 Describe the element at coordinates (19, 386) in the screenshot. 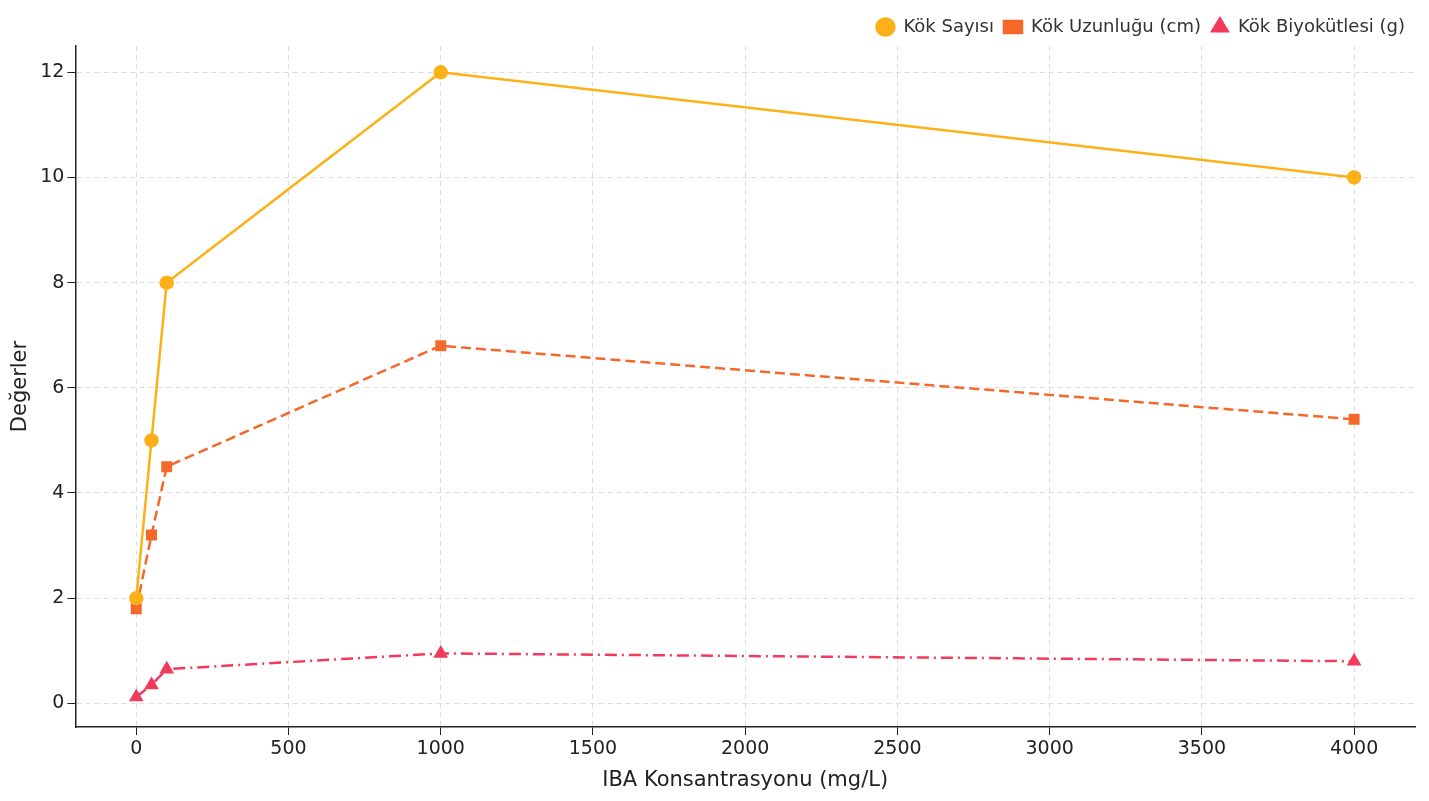

I see `y-axis-title: Değerler` at that location.